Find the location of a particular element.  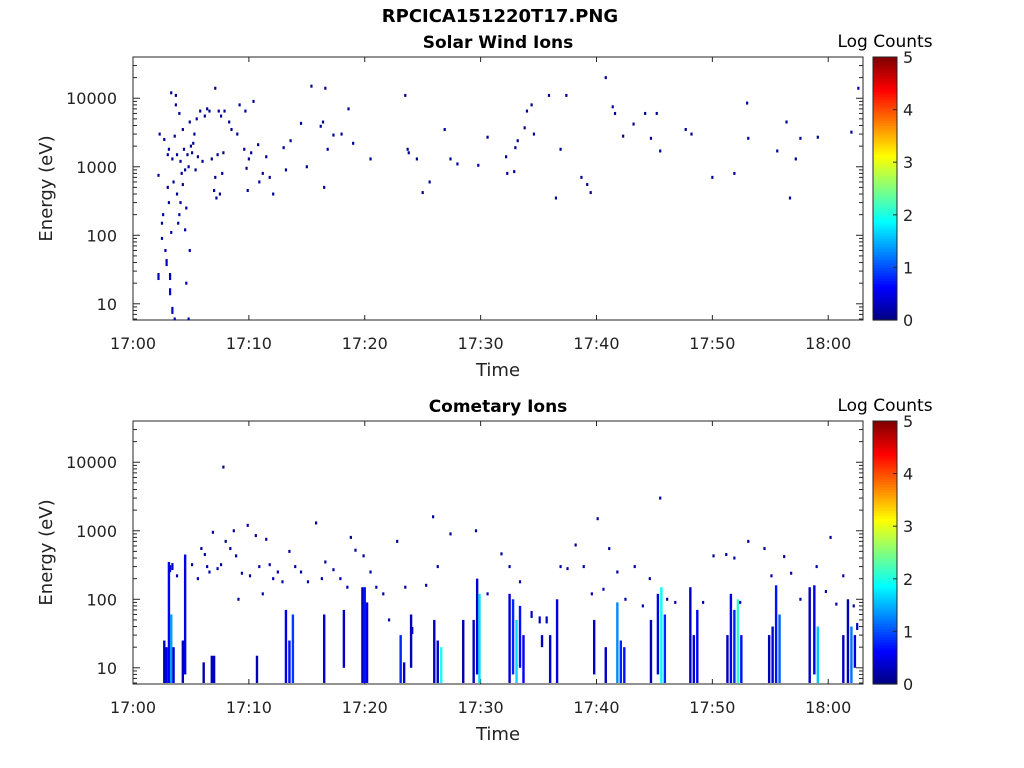

panel2-y-tick-label: 10 is located at coordinates (107, 668).